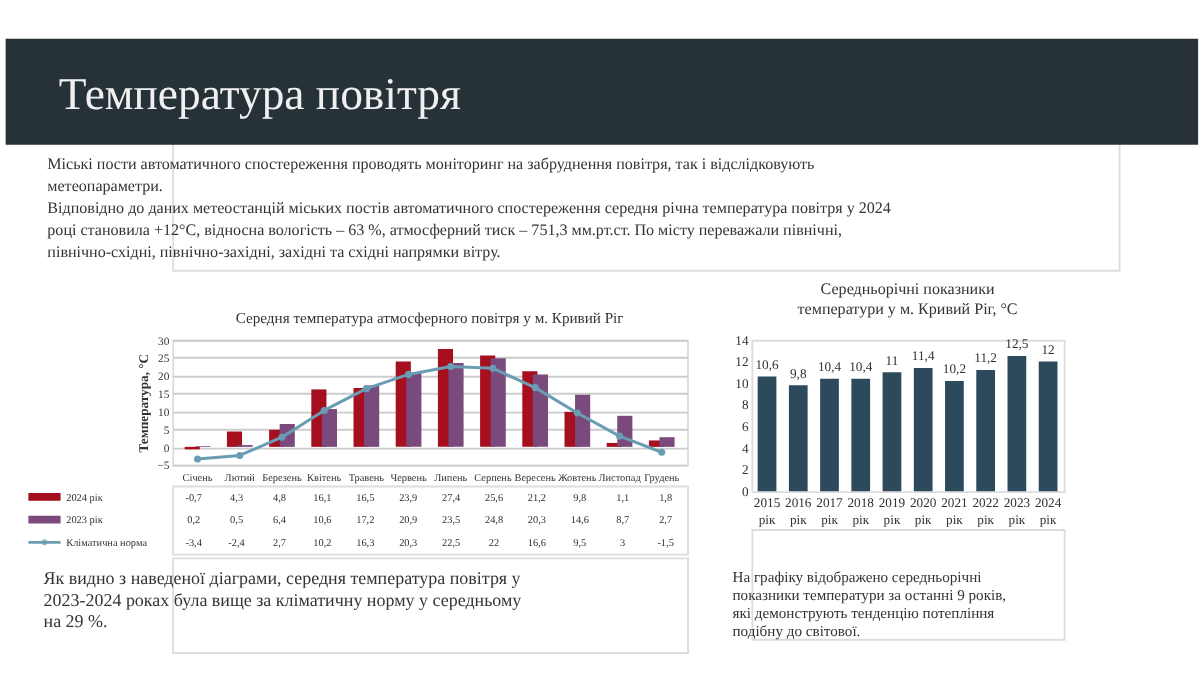  I want to click on chart-title: Середня температура атмосферного повітря у м. Кривий Ріг, so click(429, 317).